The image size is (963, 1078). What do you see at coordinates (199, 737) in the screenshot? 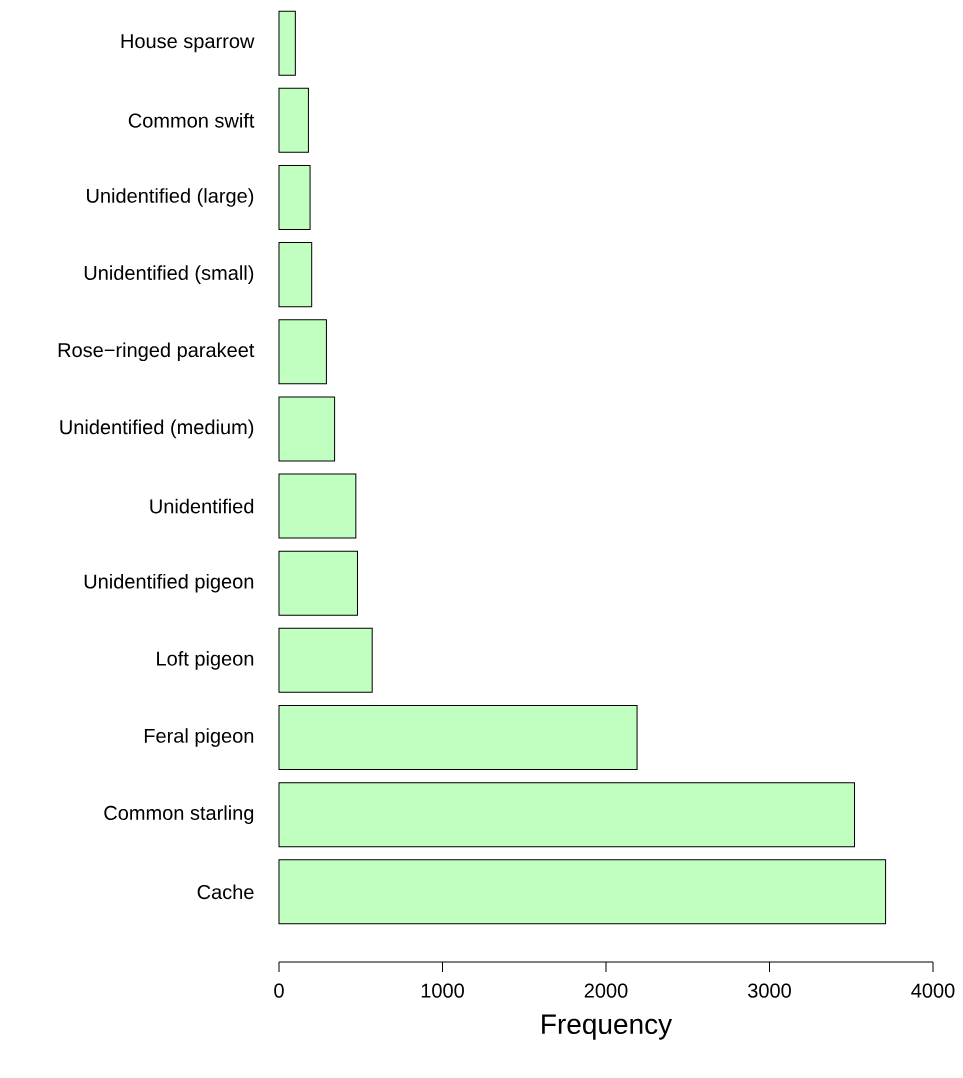
I see `y-tick-label: Feral pigeon` at bounding box center [199, 737].